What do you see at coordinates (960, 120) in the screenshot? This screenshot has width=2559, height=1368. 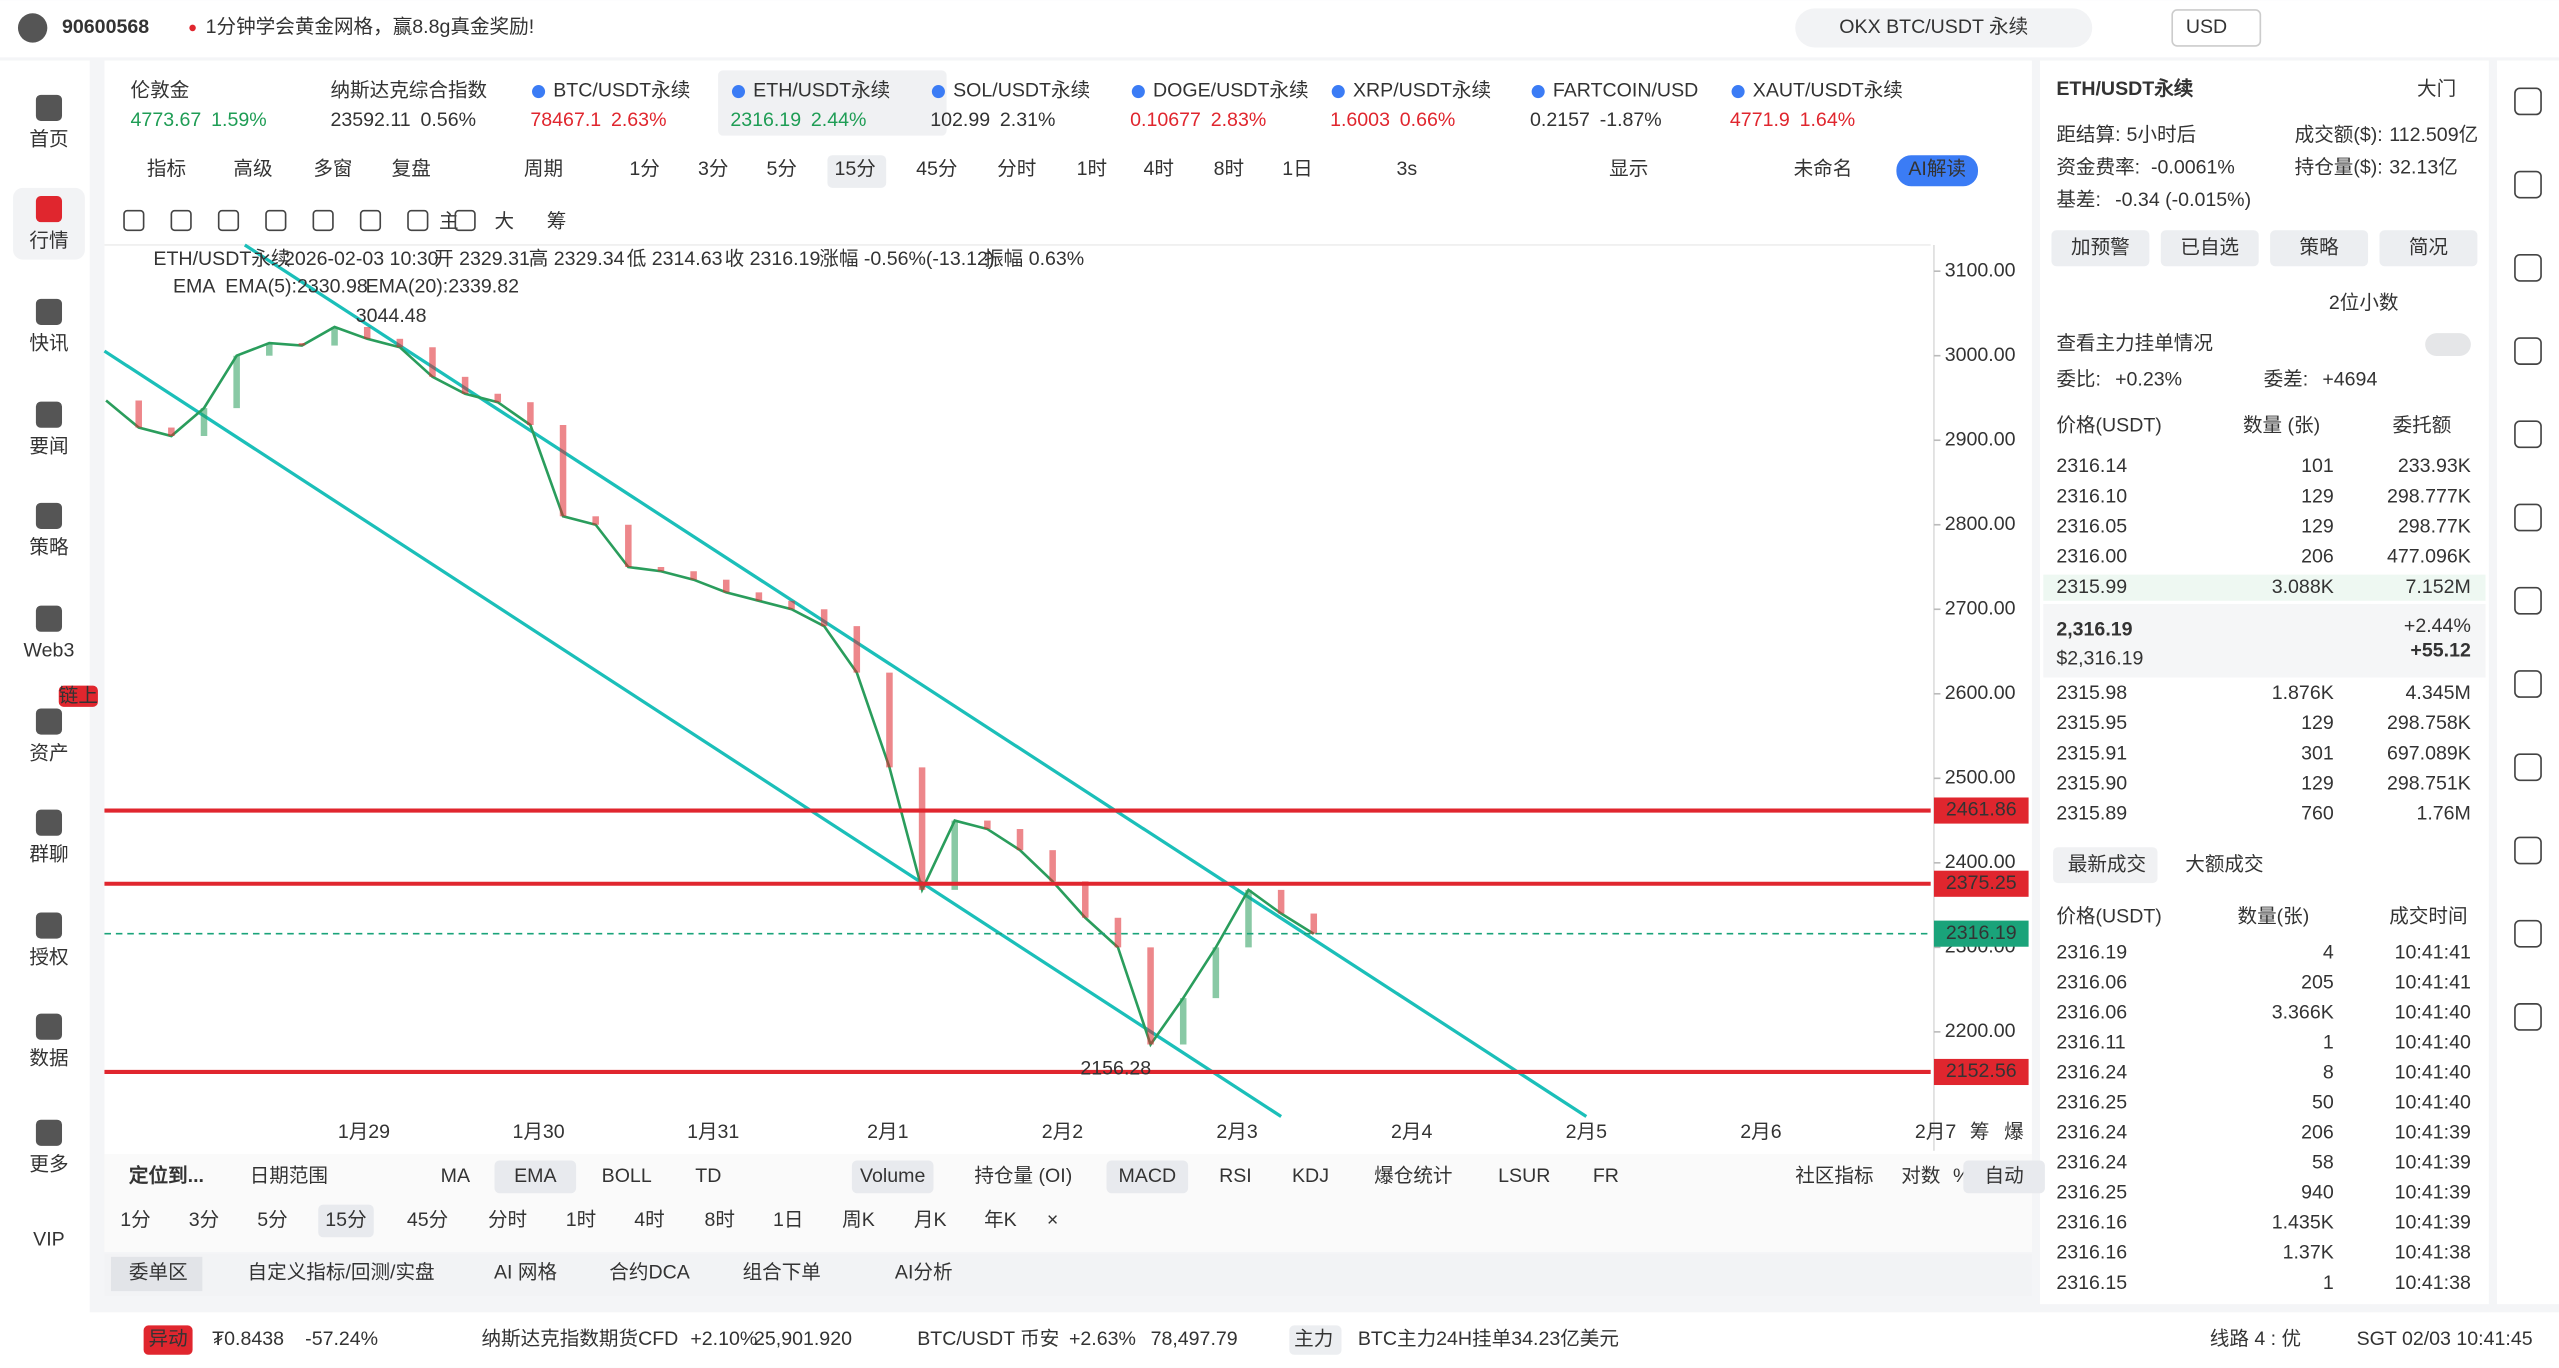 I see `ticker-price: 102.99` at bounding box center [960, 120].